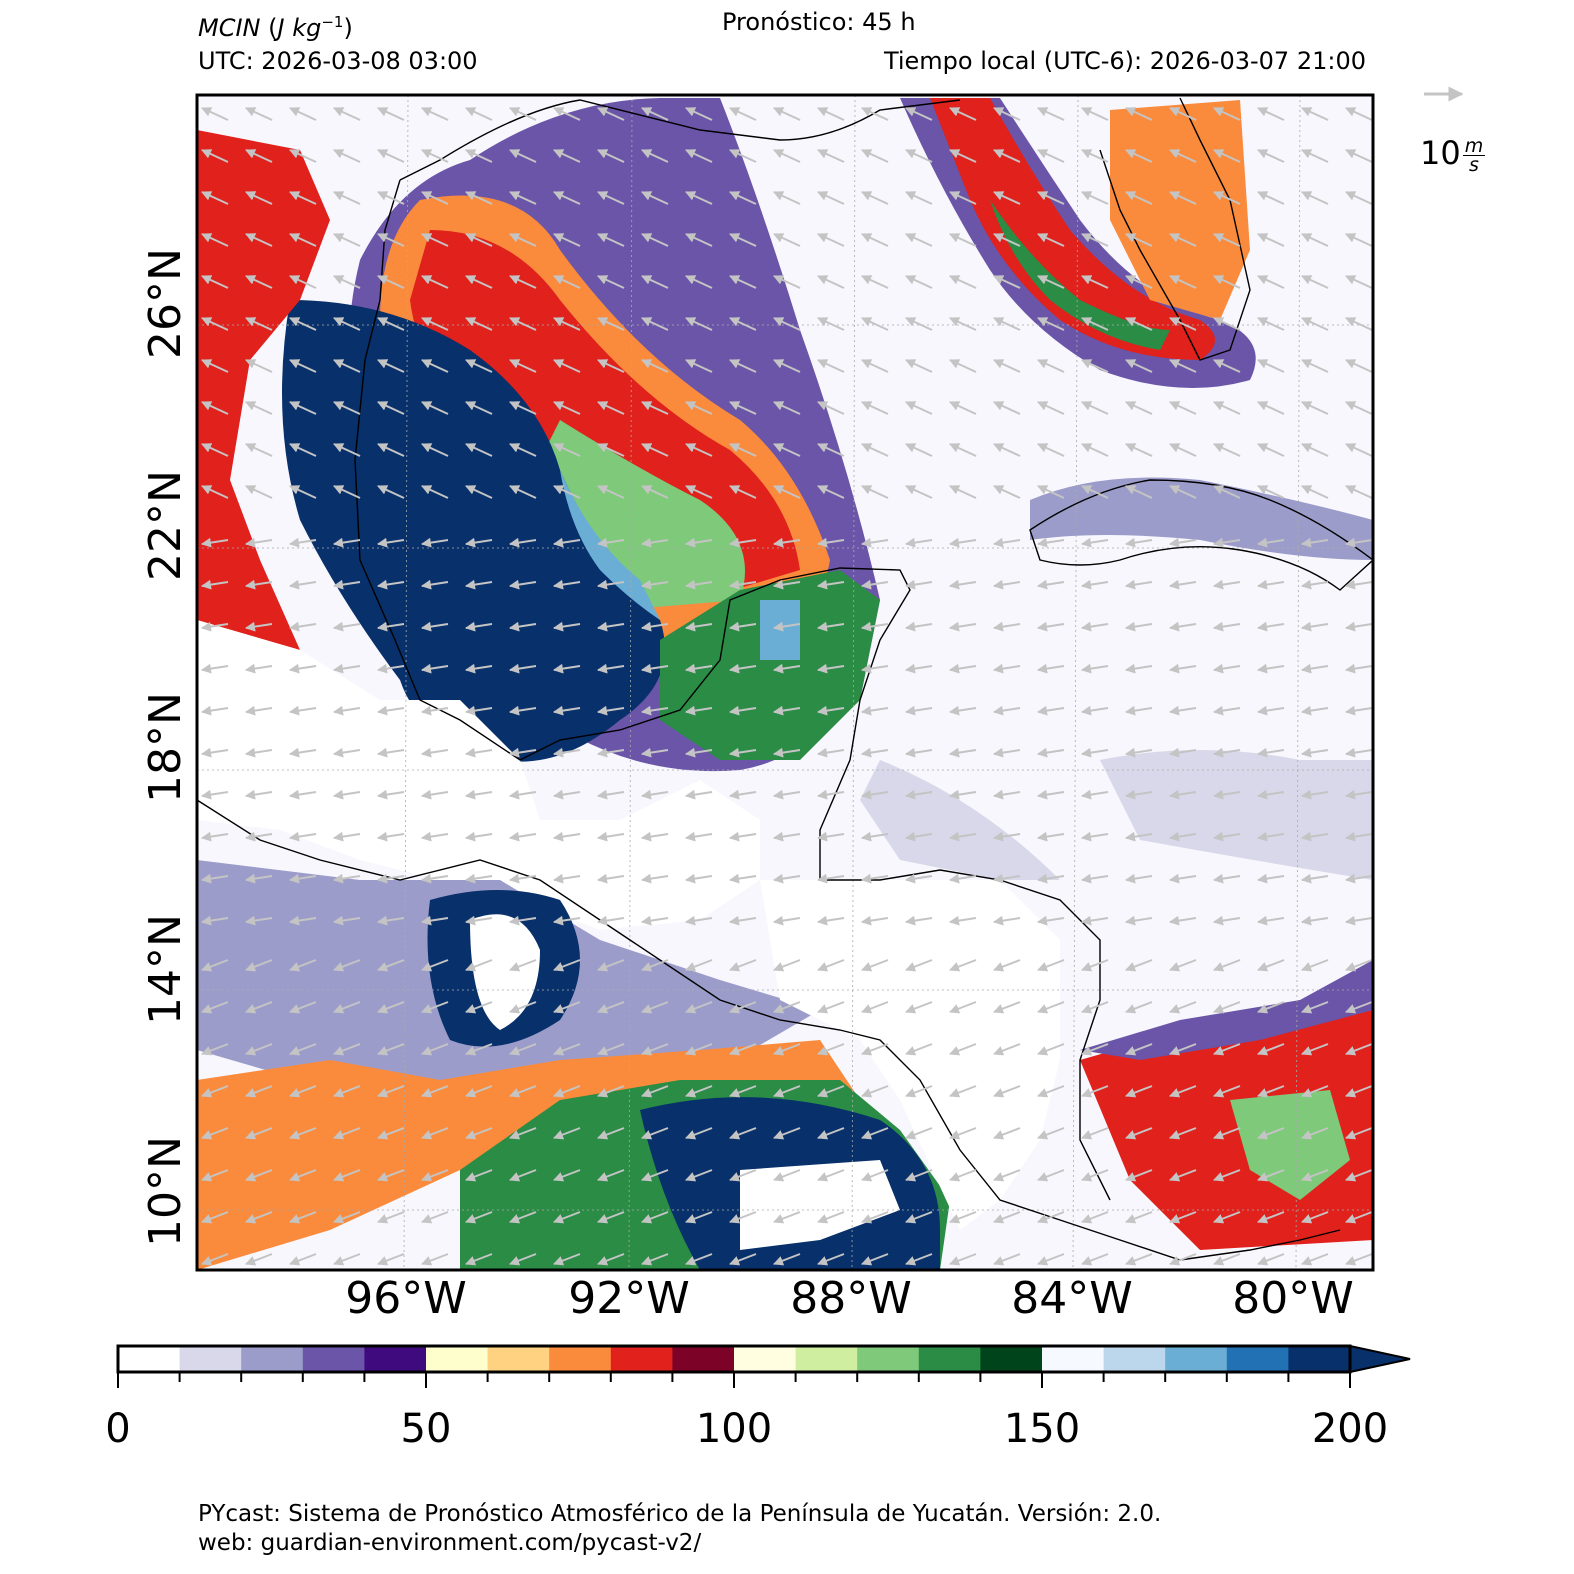 Image resolution: width=1574 pixels, height=1574 pixels. Describe the element at coordinates (165, 303) in the screenshot. I see `lat-label-26n: 26°N` at that location.